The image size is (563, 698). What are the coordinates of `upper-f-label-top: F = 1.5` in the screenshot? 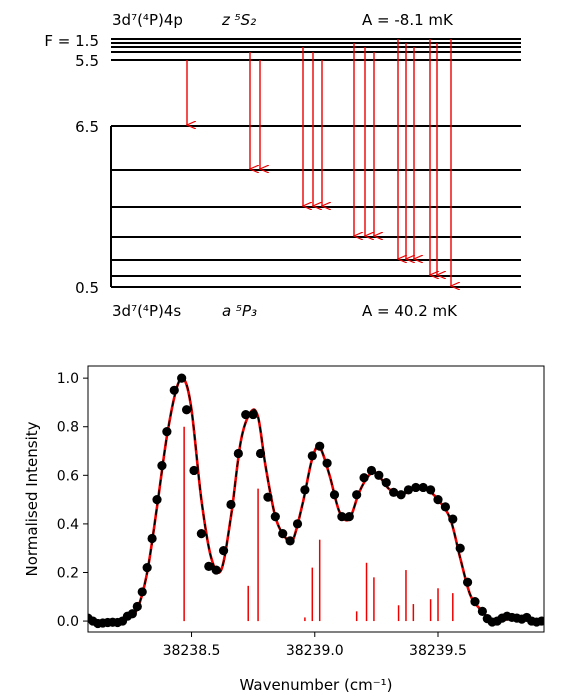 It's located at (71, 41).